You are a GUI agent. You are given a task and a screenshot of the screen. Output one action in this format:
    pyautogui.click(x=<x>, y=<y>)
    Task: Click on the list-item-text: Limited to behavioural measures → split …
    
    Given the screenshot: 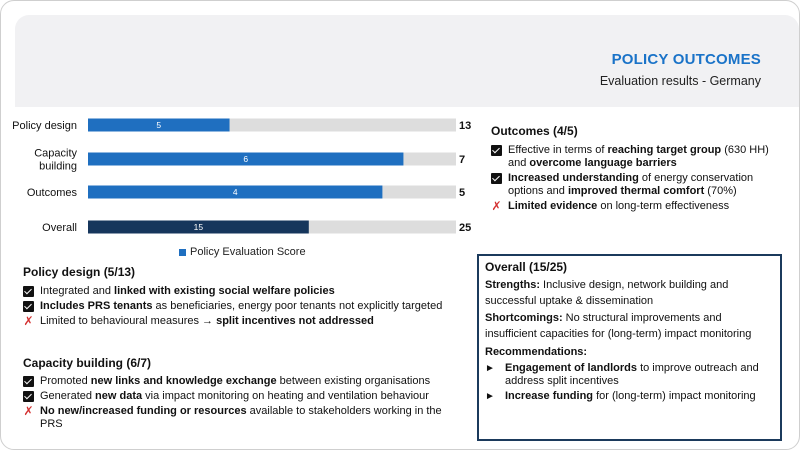 What is the action you would take?
    pyautogui.click(x=207, y=321)
    